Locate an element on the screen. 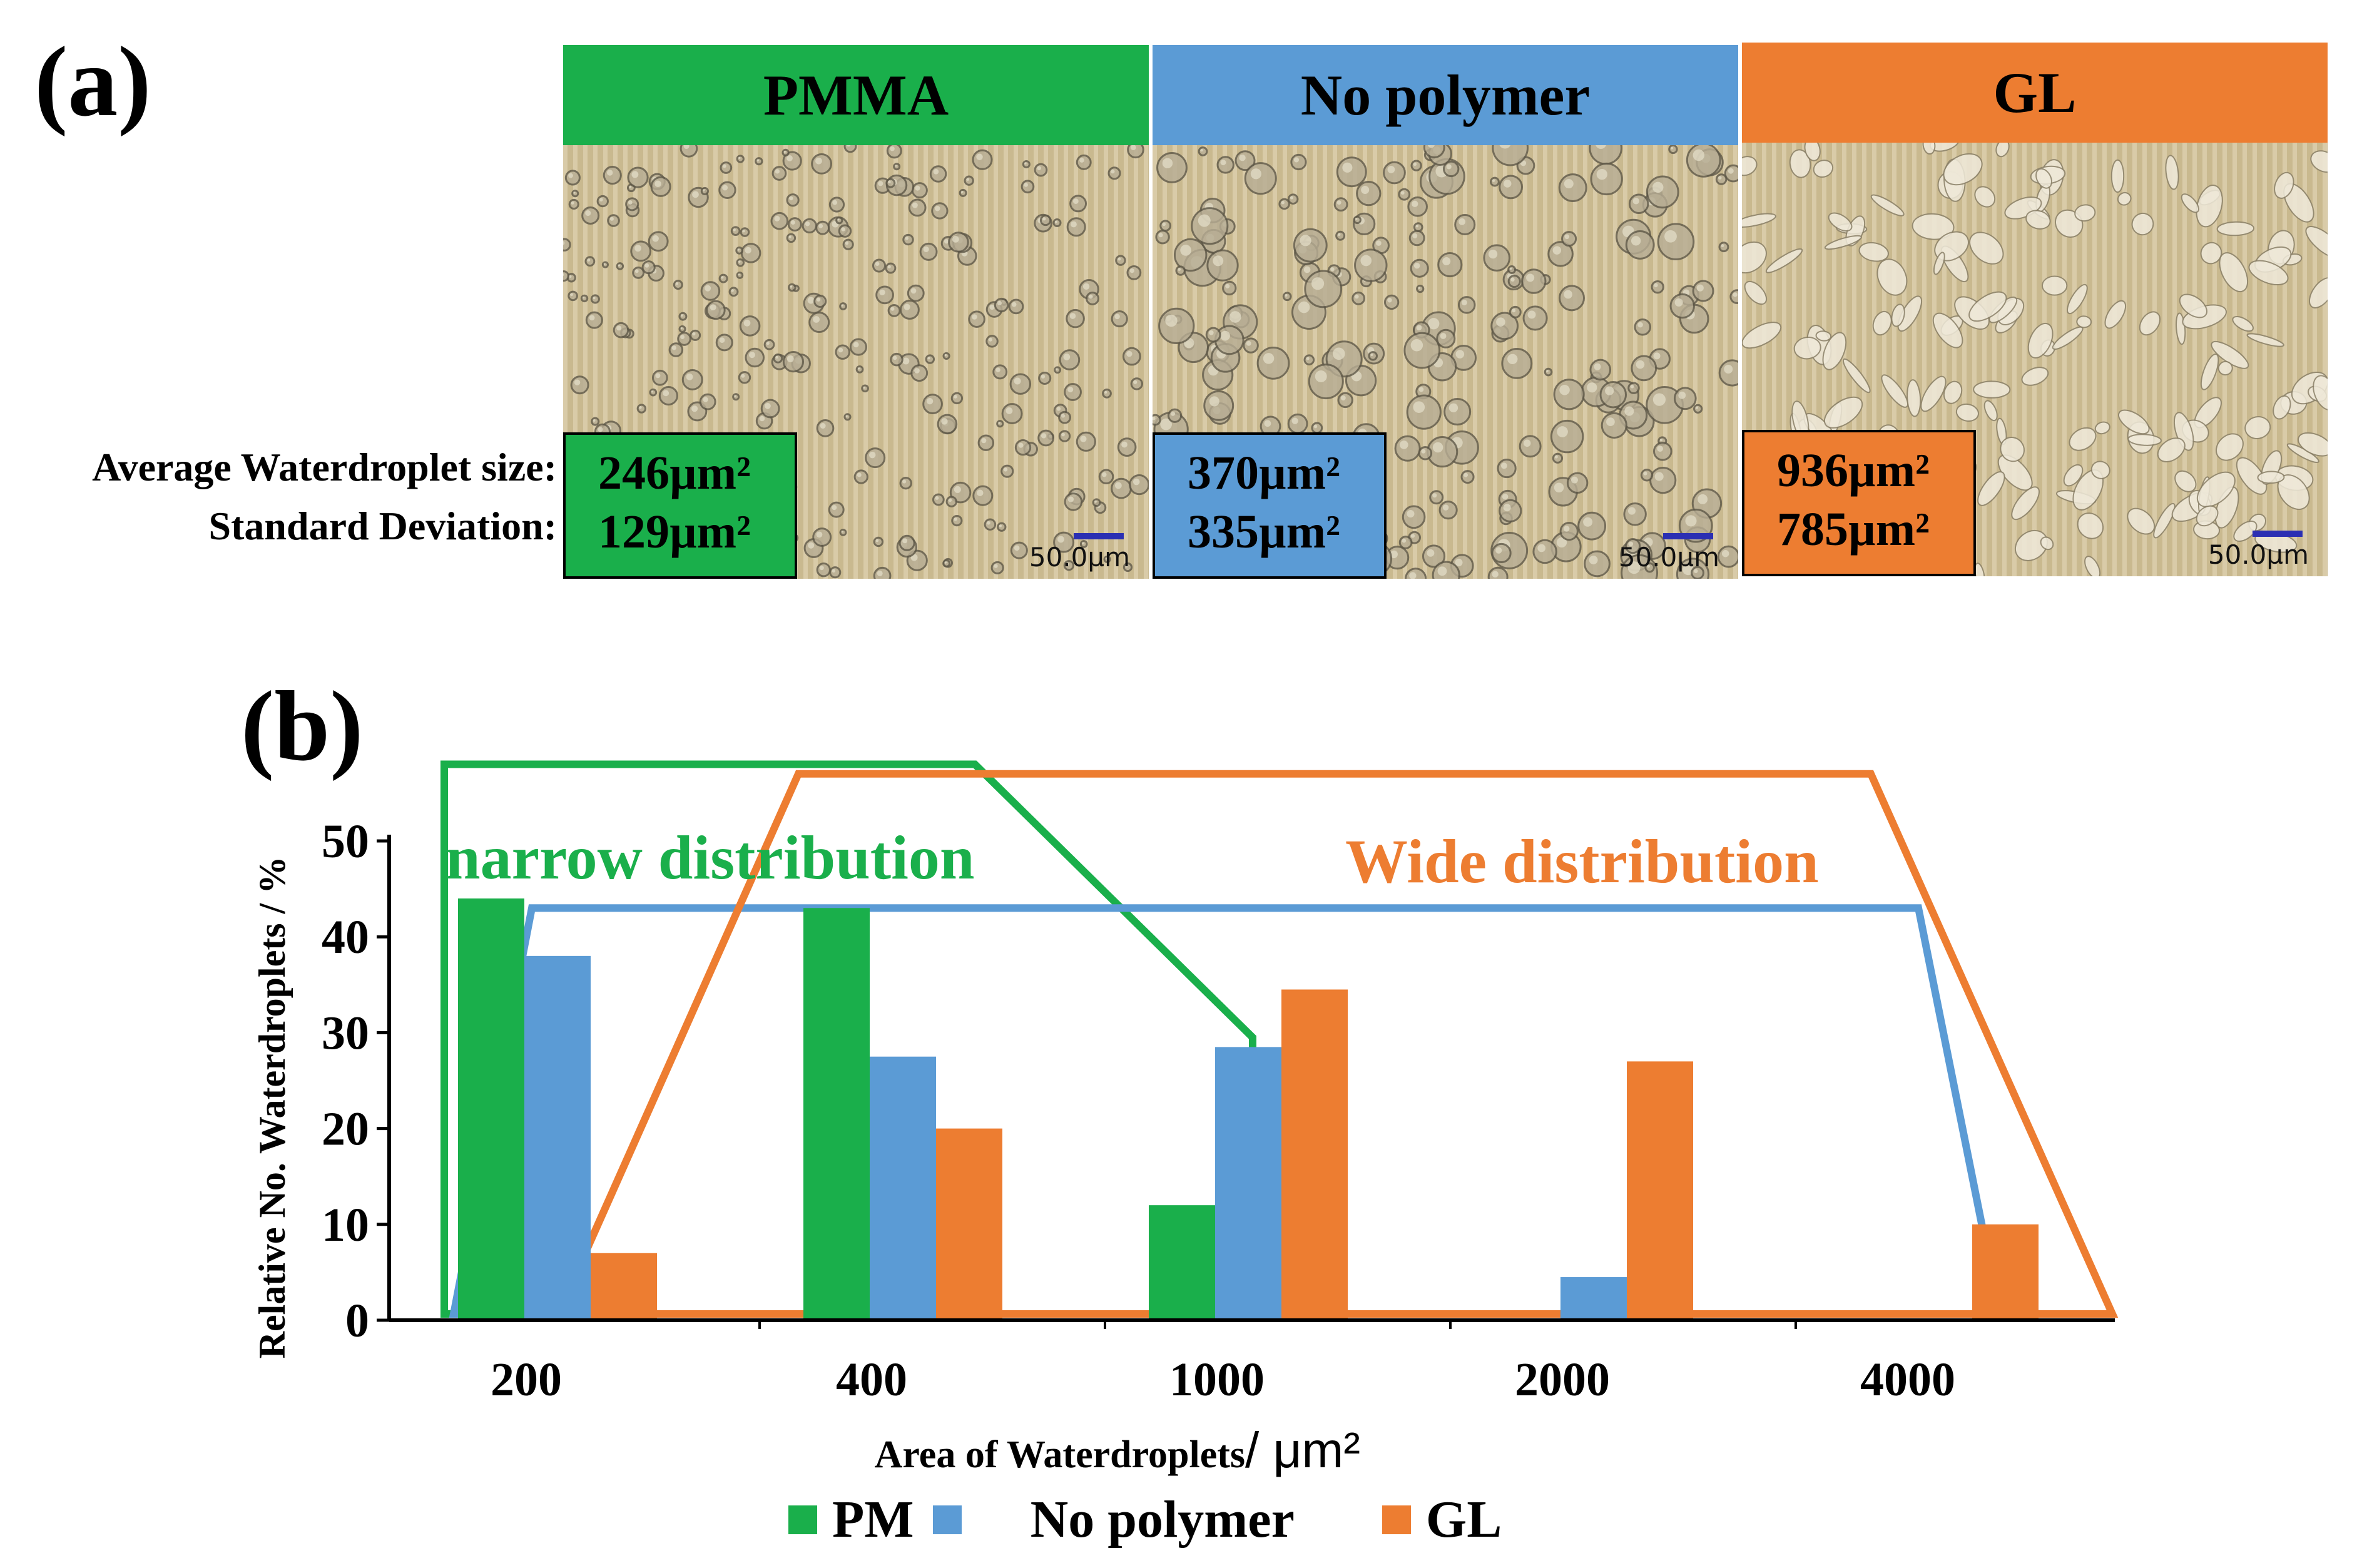 The width and height of the screenshot is (2357, 1568). gl-scale-text: 50.0µm is located at coordinates (2258, 554).